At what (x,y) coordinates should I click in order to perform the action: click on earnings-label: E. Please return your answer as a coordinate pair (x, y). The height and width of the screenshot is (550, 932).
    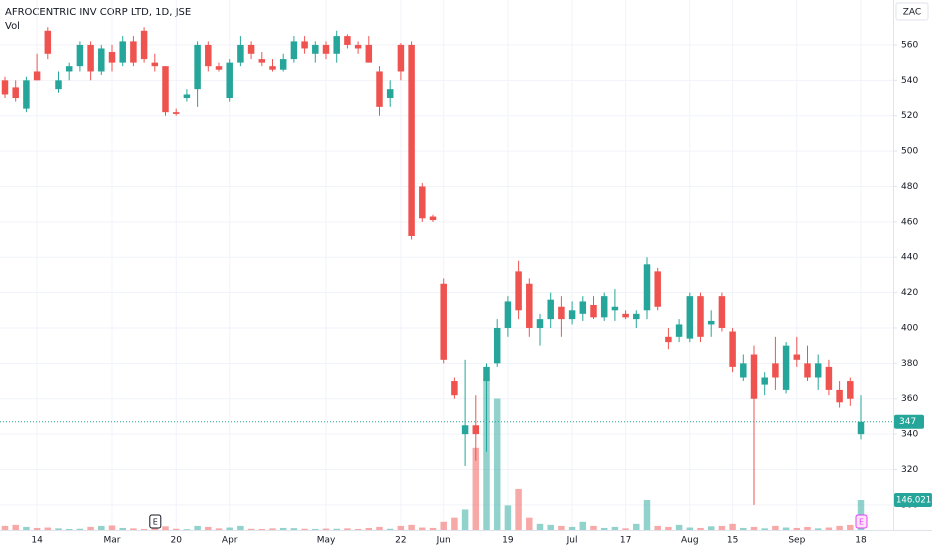
    Looking at the image, I should click on (155, 522).